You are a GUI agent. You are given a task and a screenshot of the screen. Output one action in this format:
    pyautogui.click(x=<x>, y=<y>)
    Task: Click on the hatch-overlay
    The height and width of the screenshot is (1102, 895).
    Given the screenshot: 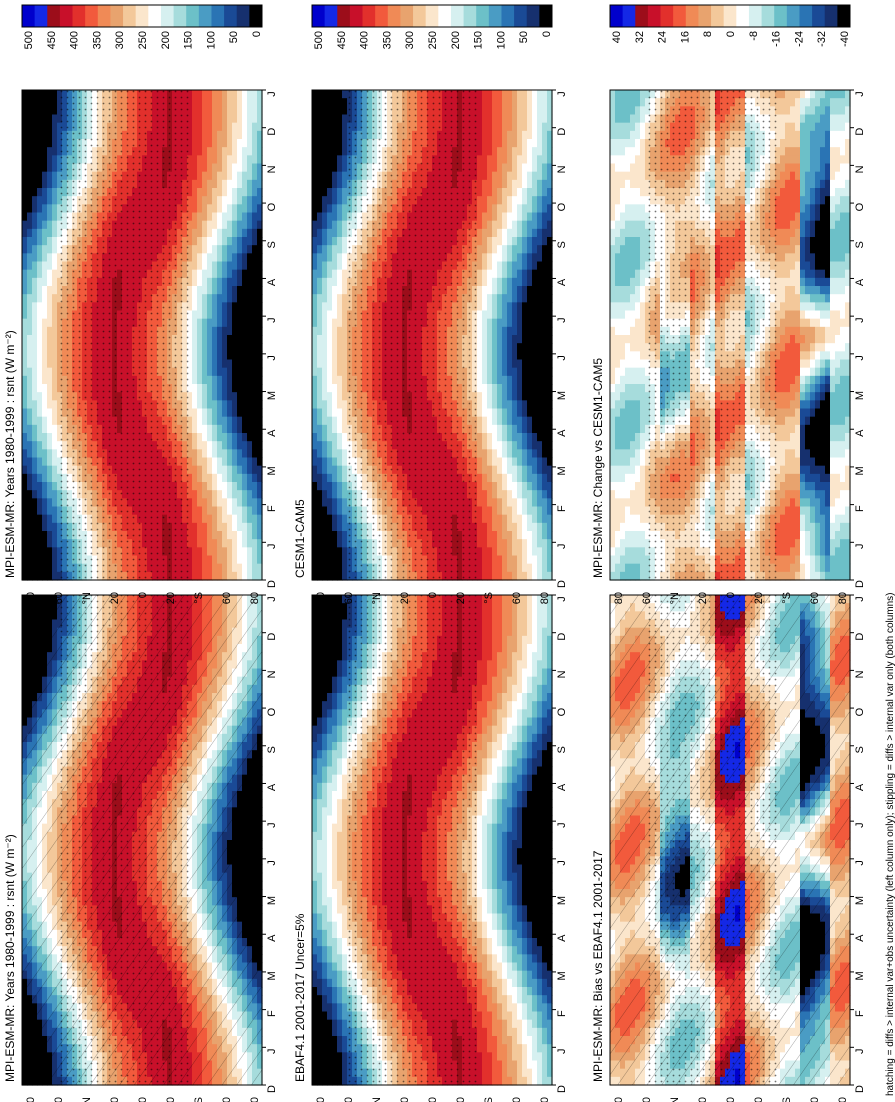 What is the action you would take?
    pyautogui.click(x=142, y=840)
    